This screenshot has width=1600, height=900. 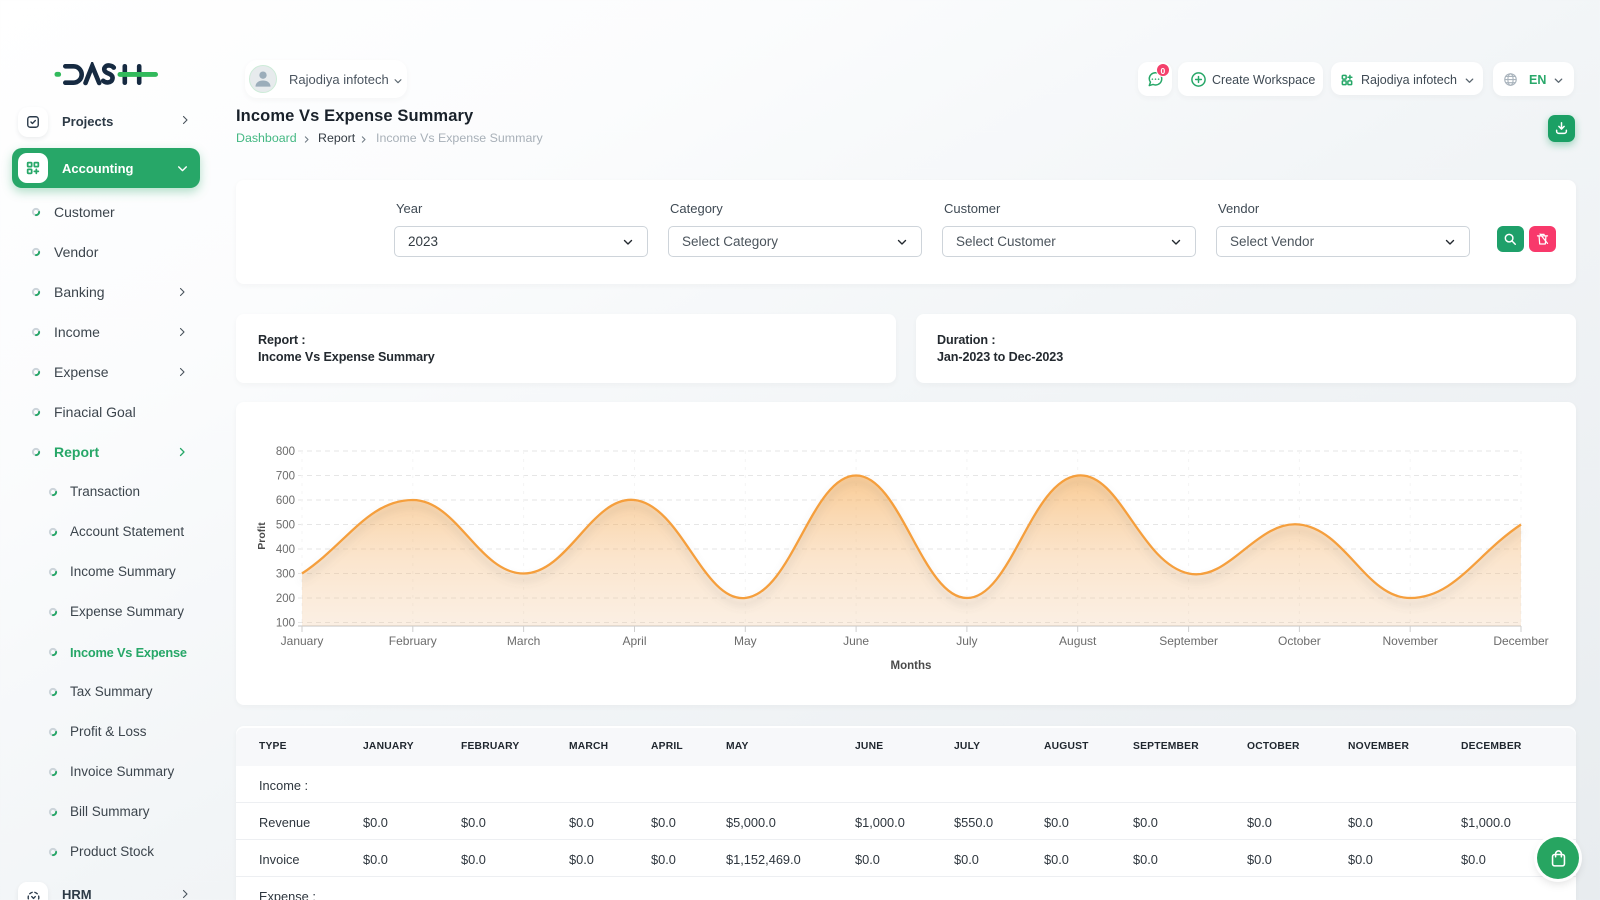 I want to click on svg-text: 200, so click(x=285, y=599).